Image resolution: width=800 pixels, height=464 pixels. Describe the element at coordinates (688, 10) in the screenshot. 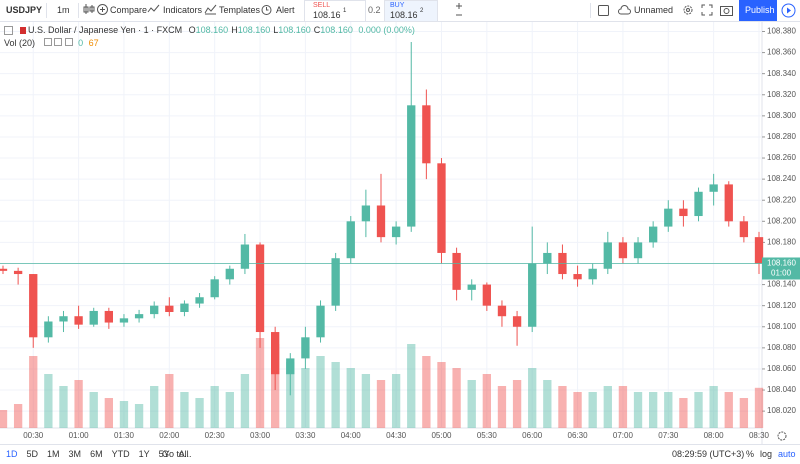

I see `settings-icon` at that location.